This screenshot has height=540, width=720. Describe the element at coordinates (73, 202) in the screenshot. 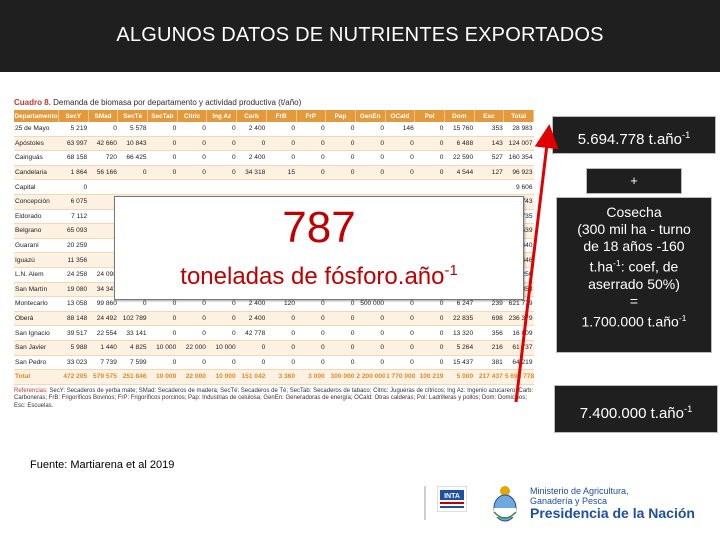

I see `value-cell: 6 075` at that location.